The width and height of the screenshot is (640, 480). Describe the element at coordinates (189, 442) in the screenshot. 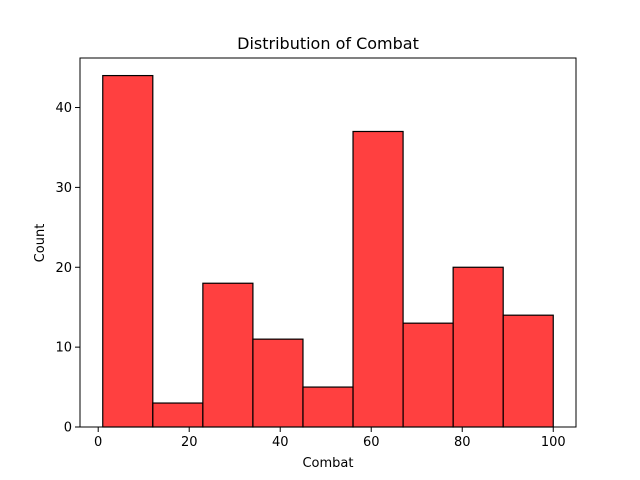

I see `x-tick-label-1: 20` at that location.